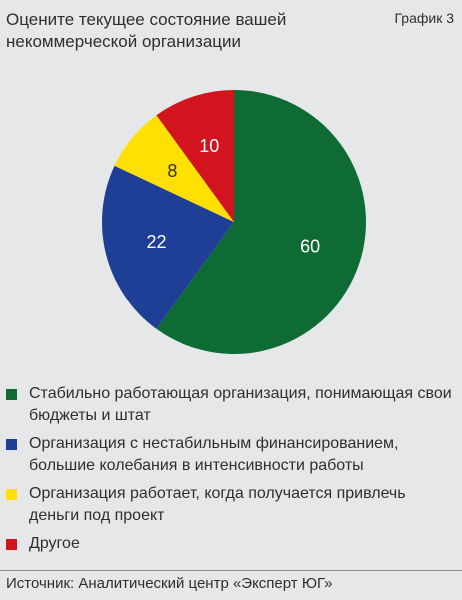  Describe the element at coordinates (231, 570) in the screenshot. I see `footer-divider` at that location.